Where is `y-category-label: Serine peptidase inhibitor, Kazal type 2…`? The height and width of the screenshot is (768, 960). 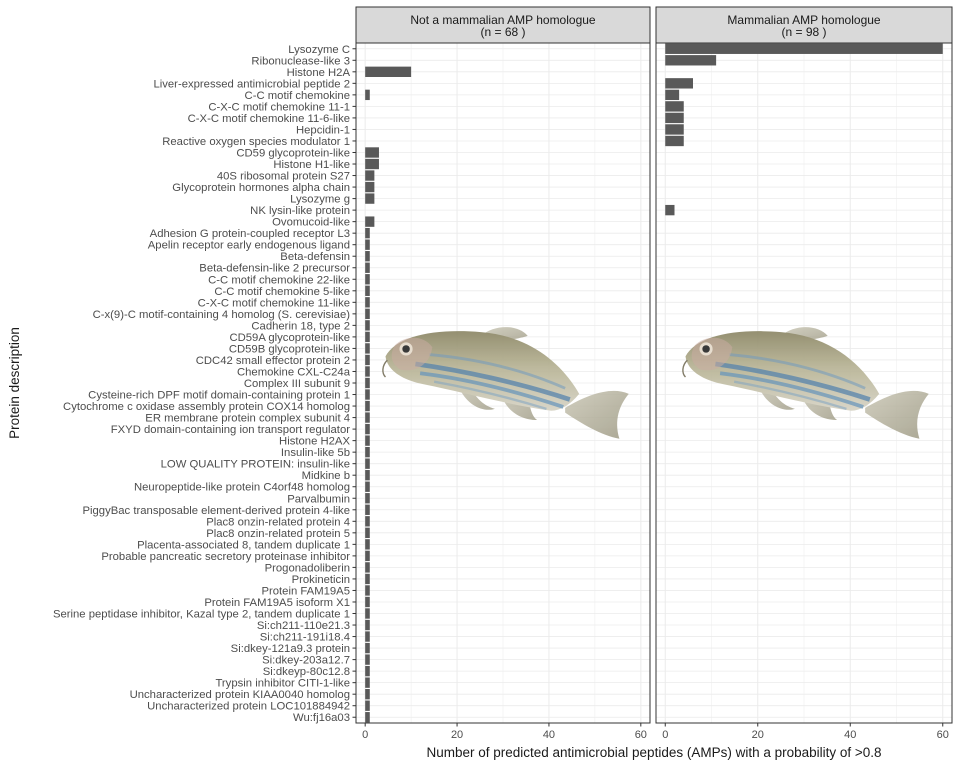 y-category-label: Serine peptidase inhibitor, Kazal type 2… is located at coordinates (201, 615).